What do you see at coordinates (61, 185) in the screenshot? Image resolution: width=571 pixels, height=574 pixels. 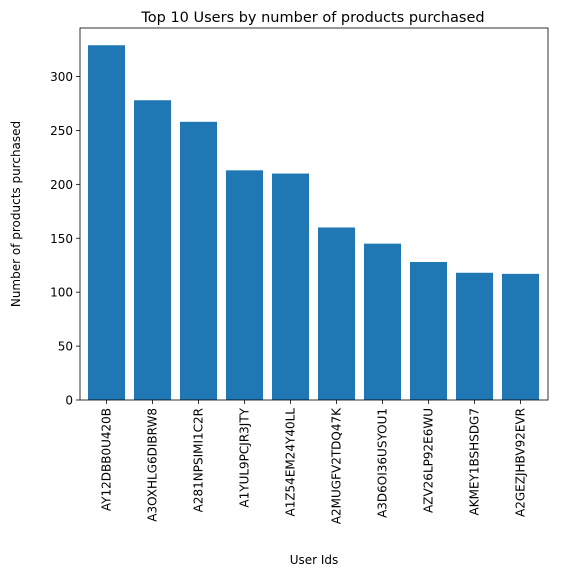 I see `y-tick-label: 200` at bounding box center [61, 185].